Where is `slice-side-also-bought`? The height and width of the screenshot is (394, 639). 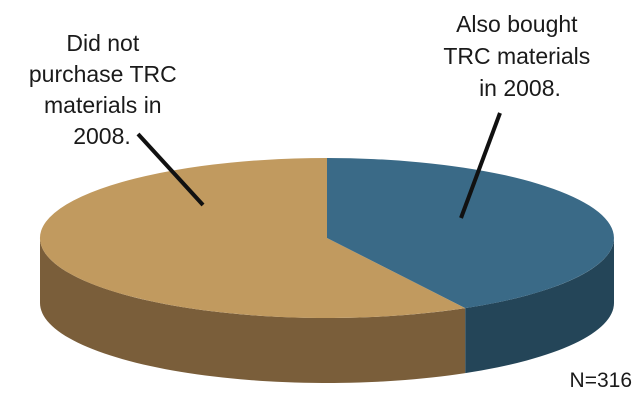
slice-side-also-bought is located at coordinates (539, 306).